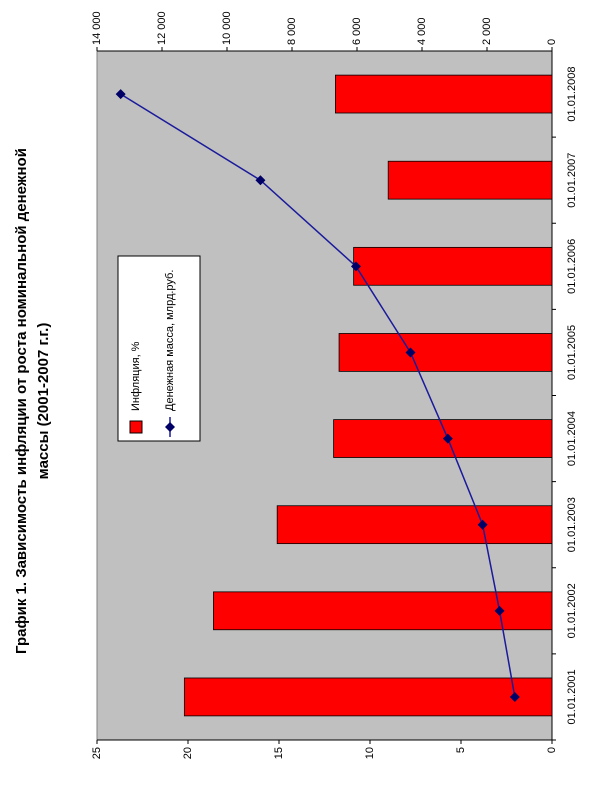 The height and width of the screenshot is (801, 593). I want to click on x-tick-label: 01.01.2007, so click(572, 180).